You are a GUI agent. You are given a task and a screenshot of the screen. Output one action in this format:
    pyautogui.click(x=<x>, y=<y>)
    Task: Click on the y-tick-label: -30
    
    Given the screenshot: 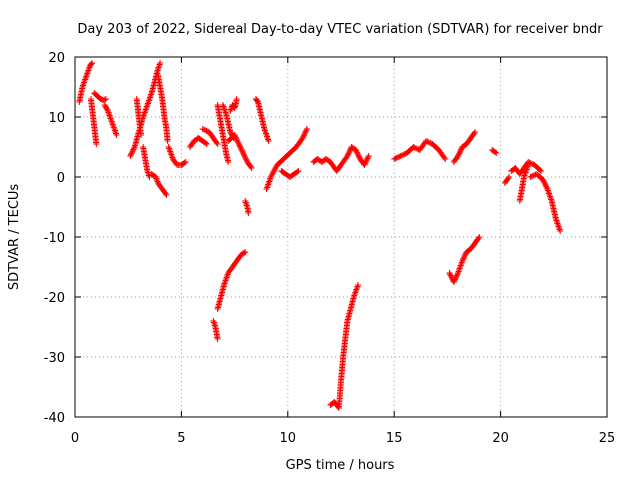 What is the action you would take?
    pyautogui.click(x=54, y=358)
    